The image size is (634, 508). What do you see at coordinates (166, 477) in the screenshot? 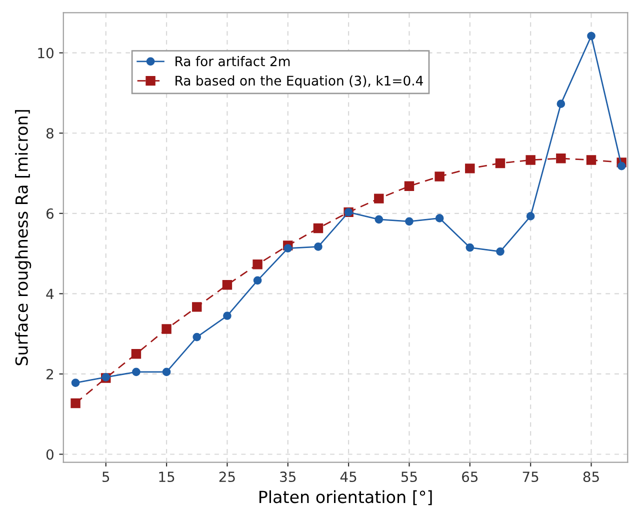
I see `x-tick-label: 15` at bounding box center [166, 477].